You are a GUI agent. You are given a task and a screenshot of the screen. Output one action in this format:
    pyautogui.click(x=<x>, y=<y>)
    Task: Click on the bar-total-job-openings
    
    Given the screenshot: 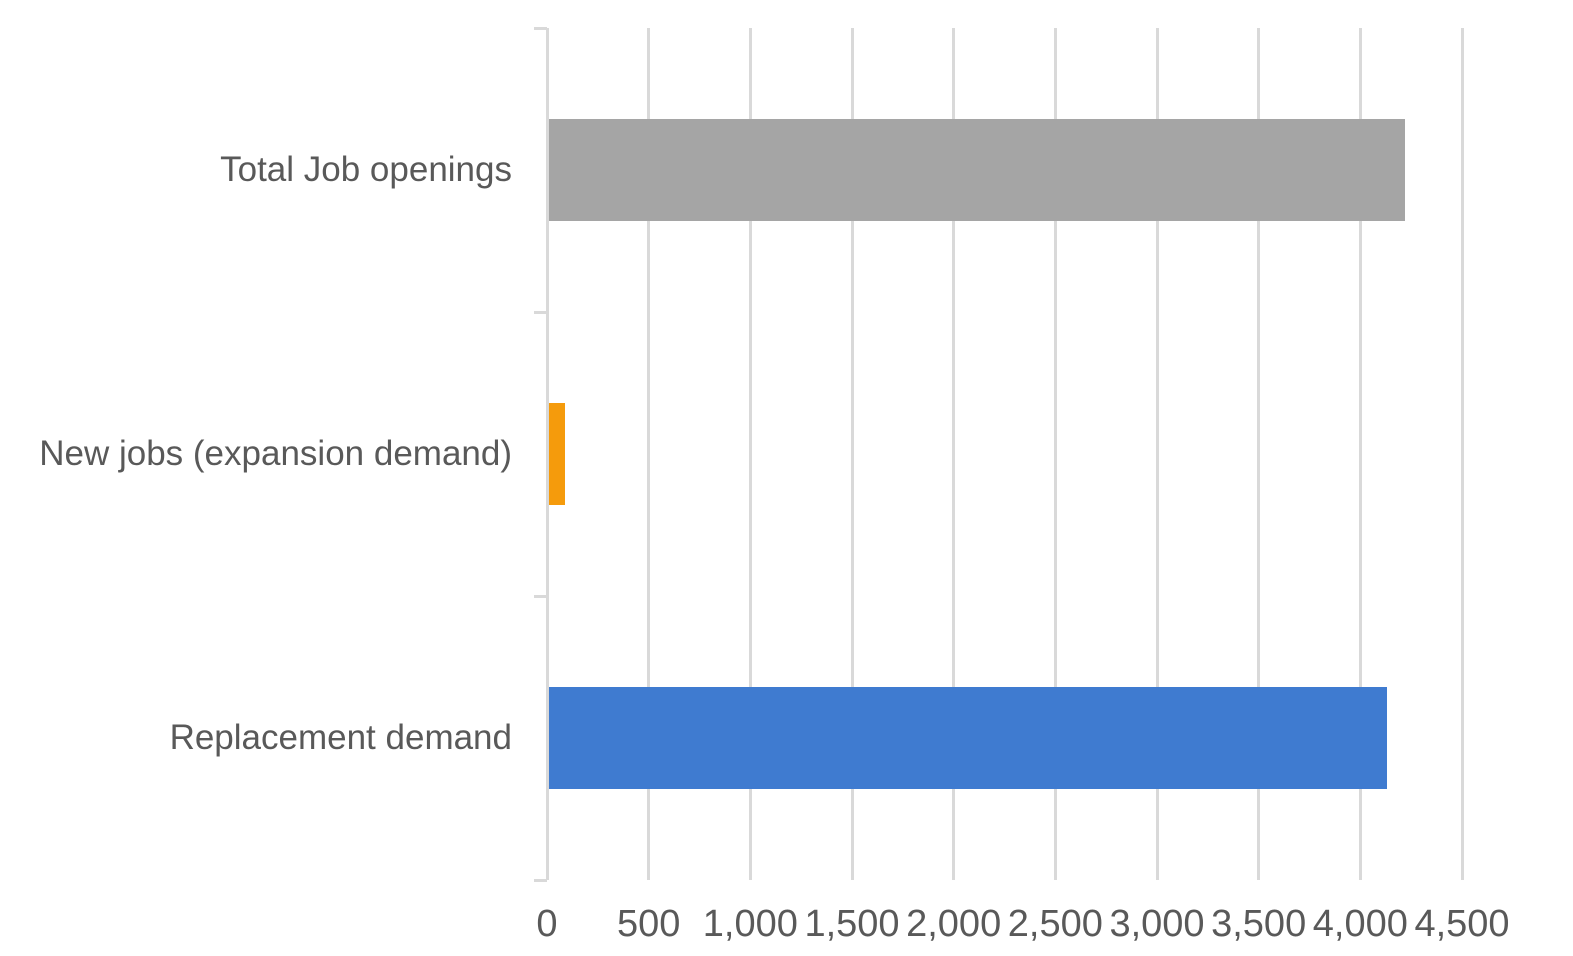 What is the action you would take?
    pyautogui.click(x=977, y=170)
    